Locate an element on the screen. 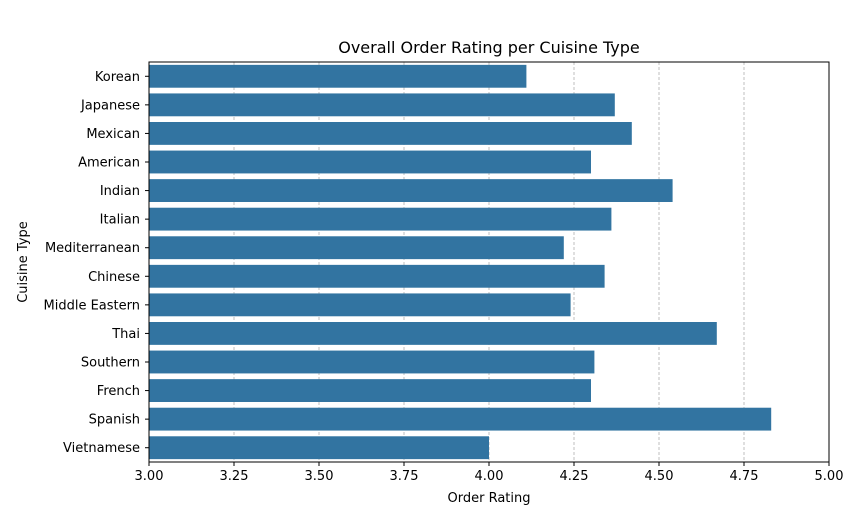 The image size is (861, 520). x-tick-label: 4.50 is located at coordinates (659, 476).